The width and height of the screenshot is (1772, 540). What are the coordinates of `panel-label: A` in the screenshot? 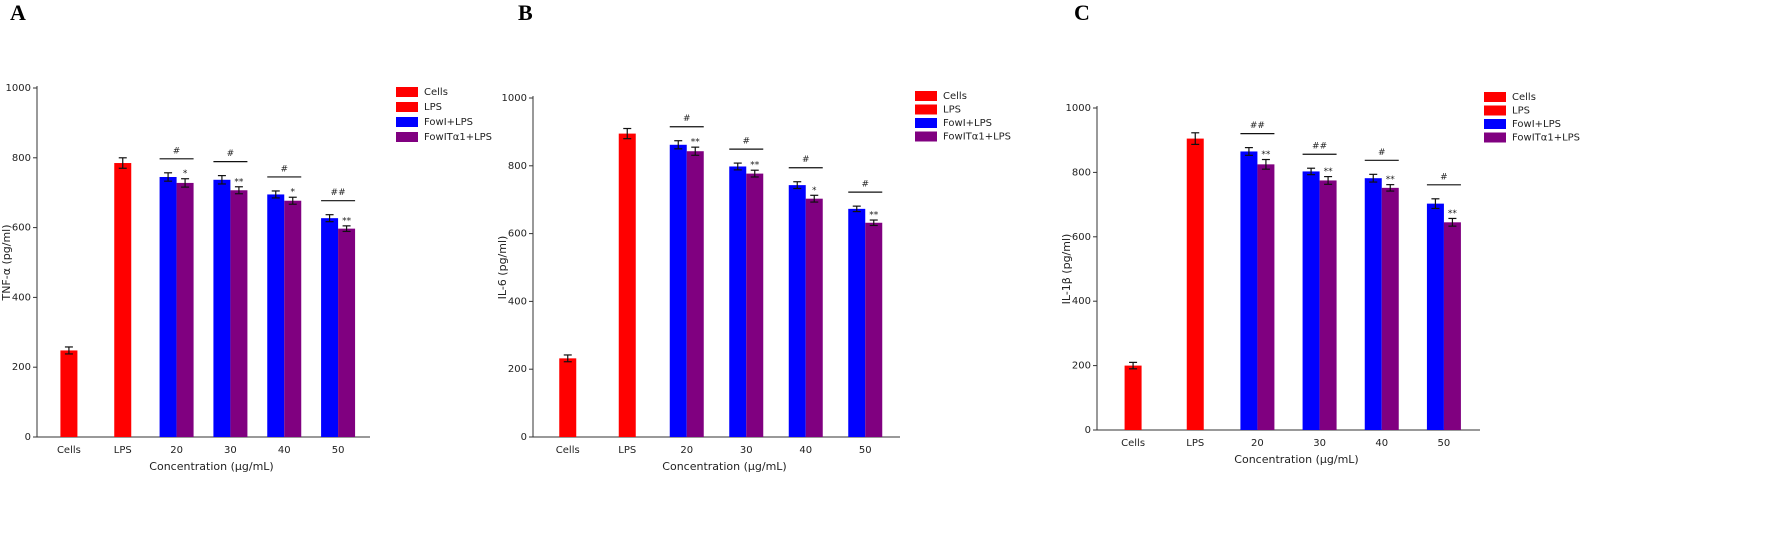 It's located at (18, 12).